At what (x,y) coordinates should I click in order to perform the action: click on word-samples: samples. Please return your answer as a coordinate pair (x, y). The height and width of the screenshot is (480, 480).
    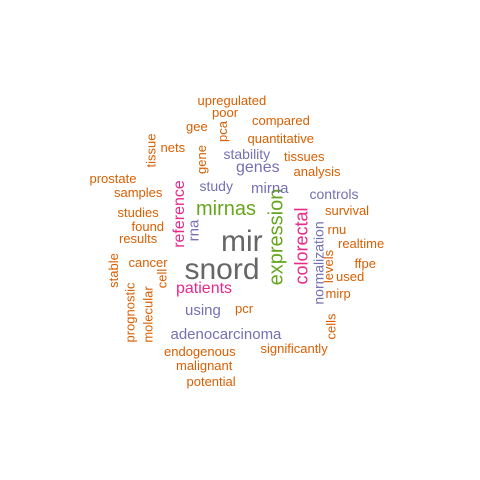
    Looking at the image, I should click on (138, 192).